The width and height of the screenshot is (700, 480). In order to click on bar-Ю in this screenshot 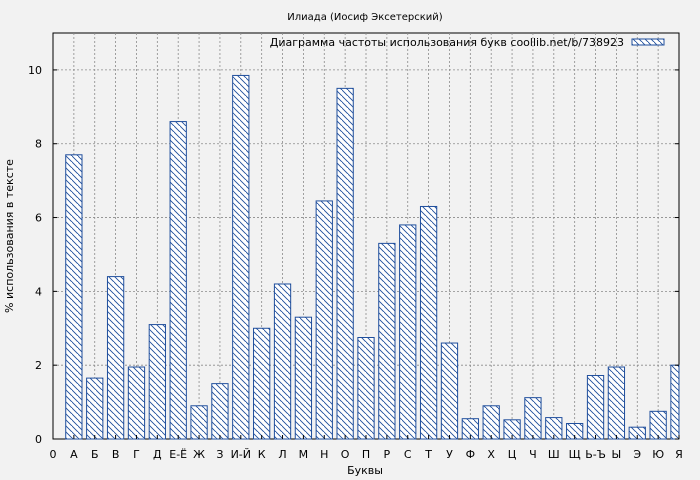, I will do `click(658, 425)`.